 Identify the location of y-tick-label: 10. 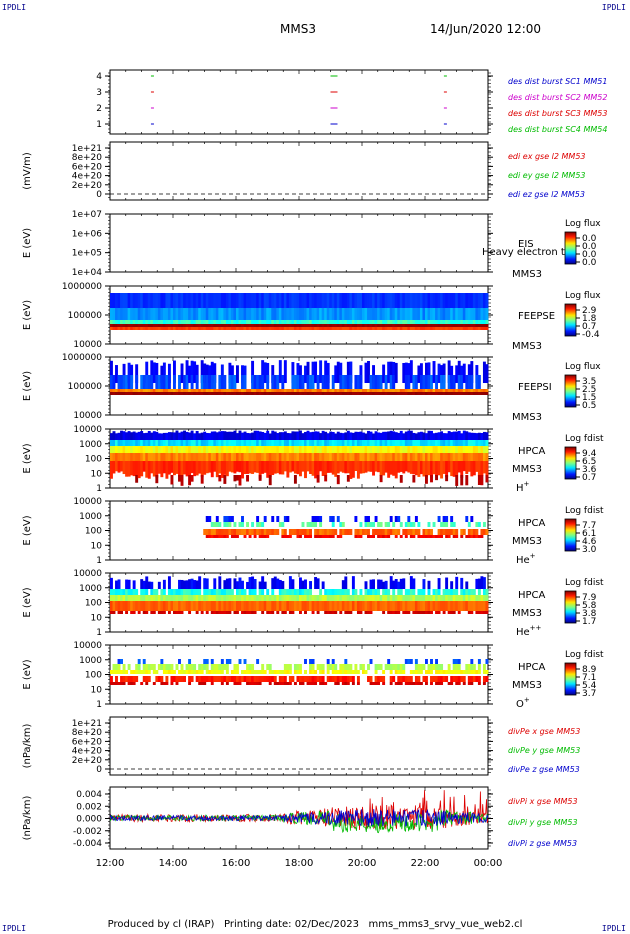
(97, 474).